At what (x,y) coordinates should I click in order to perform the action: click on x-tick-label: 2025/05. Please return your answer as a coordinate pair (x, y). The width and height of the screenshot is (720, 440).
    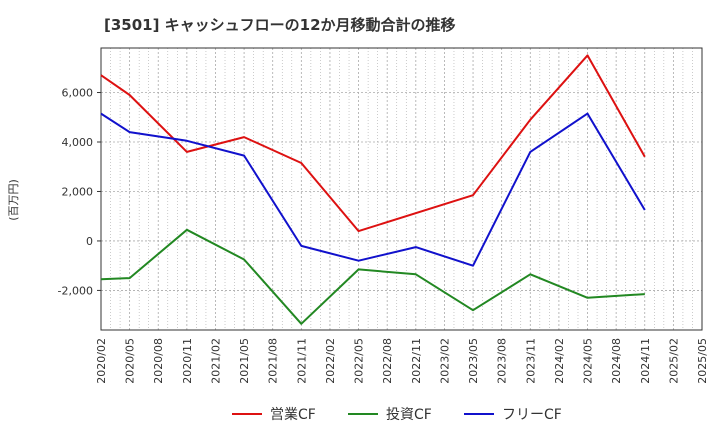
    Looking at the image, I should click on (702, 361).